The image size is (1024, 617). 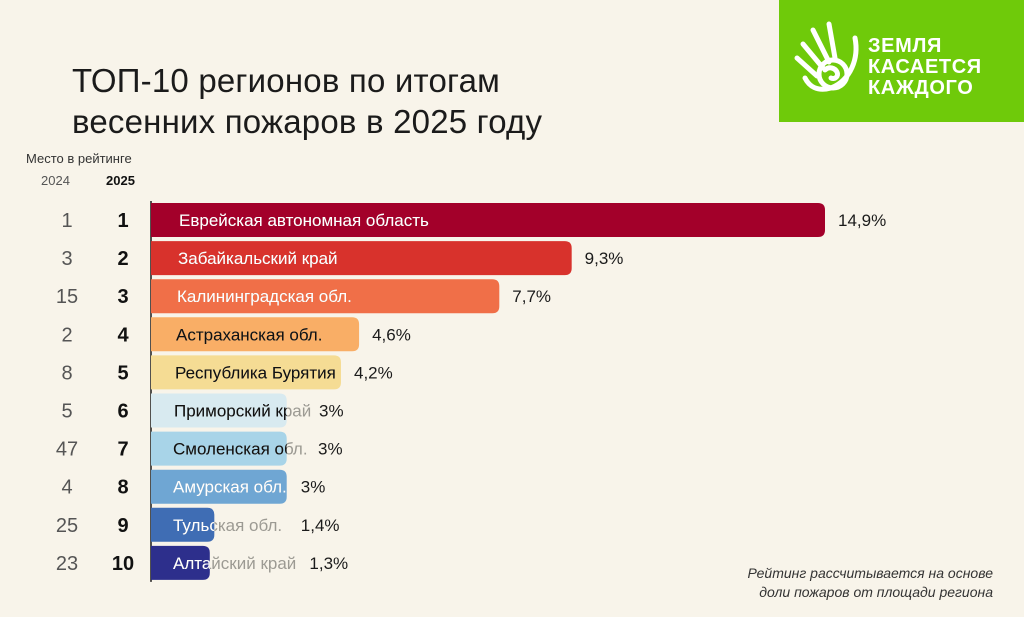 What do you see at coordinates (67, 450) in the screenshot?
I see `rank-2024-label: 47` at bounding box center [67, 450].